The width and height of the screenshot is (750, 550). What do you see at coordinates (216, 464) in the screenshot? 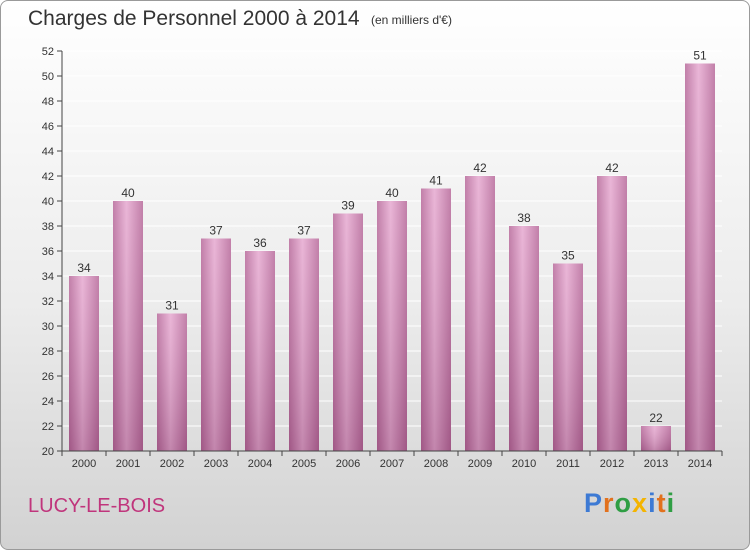
I see `x-tick-label-2003: 2003` at bounding box center [216, 464].